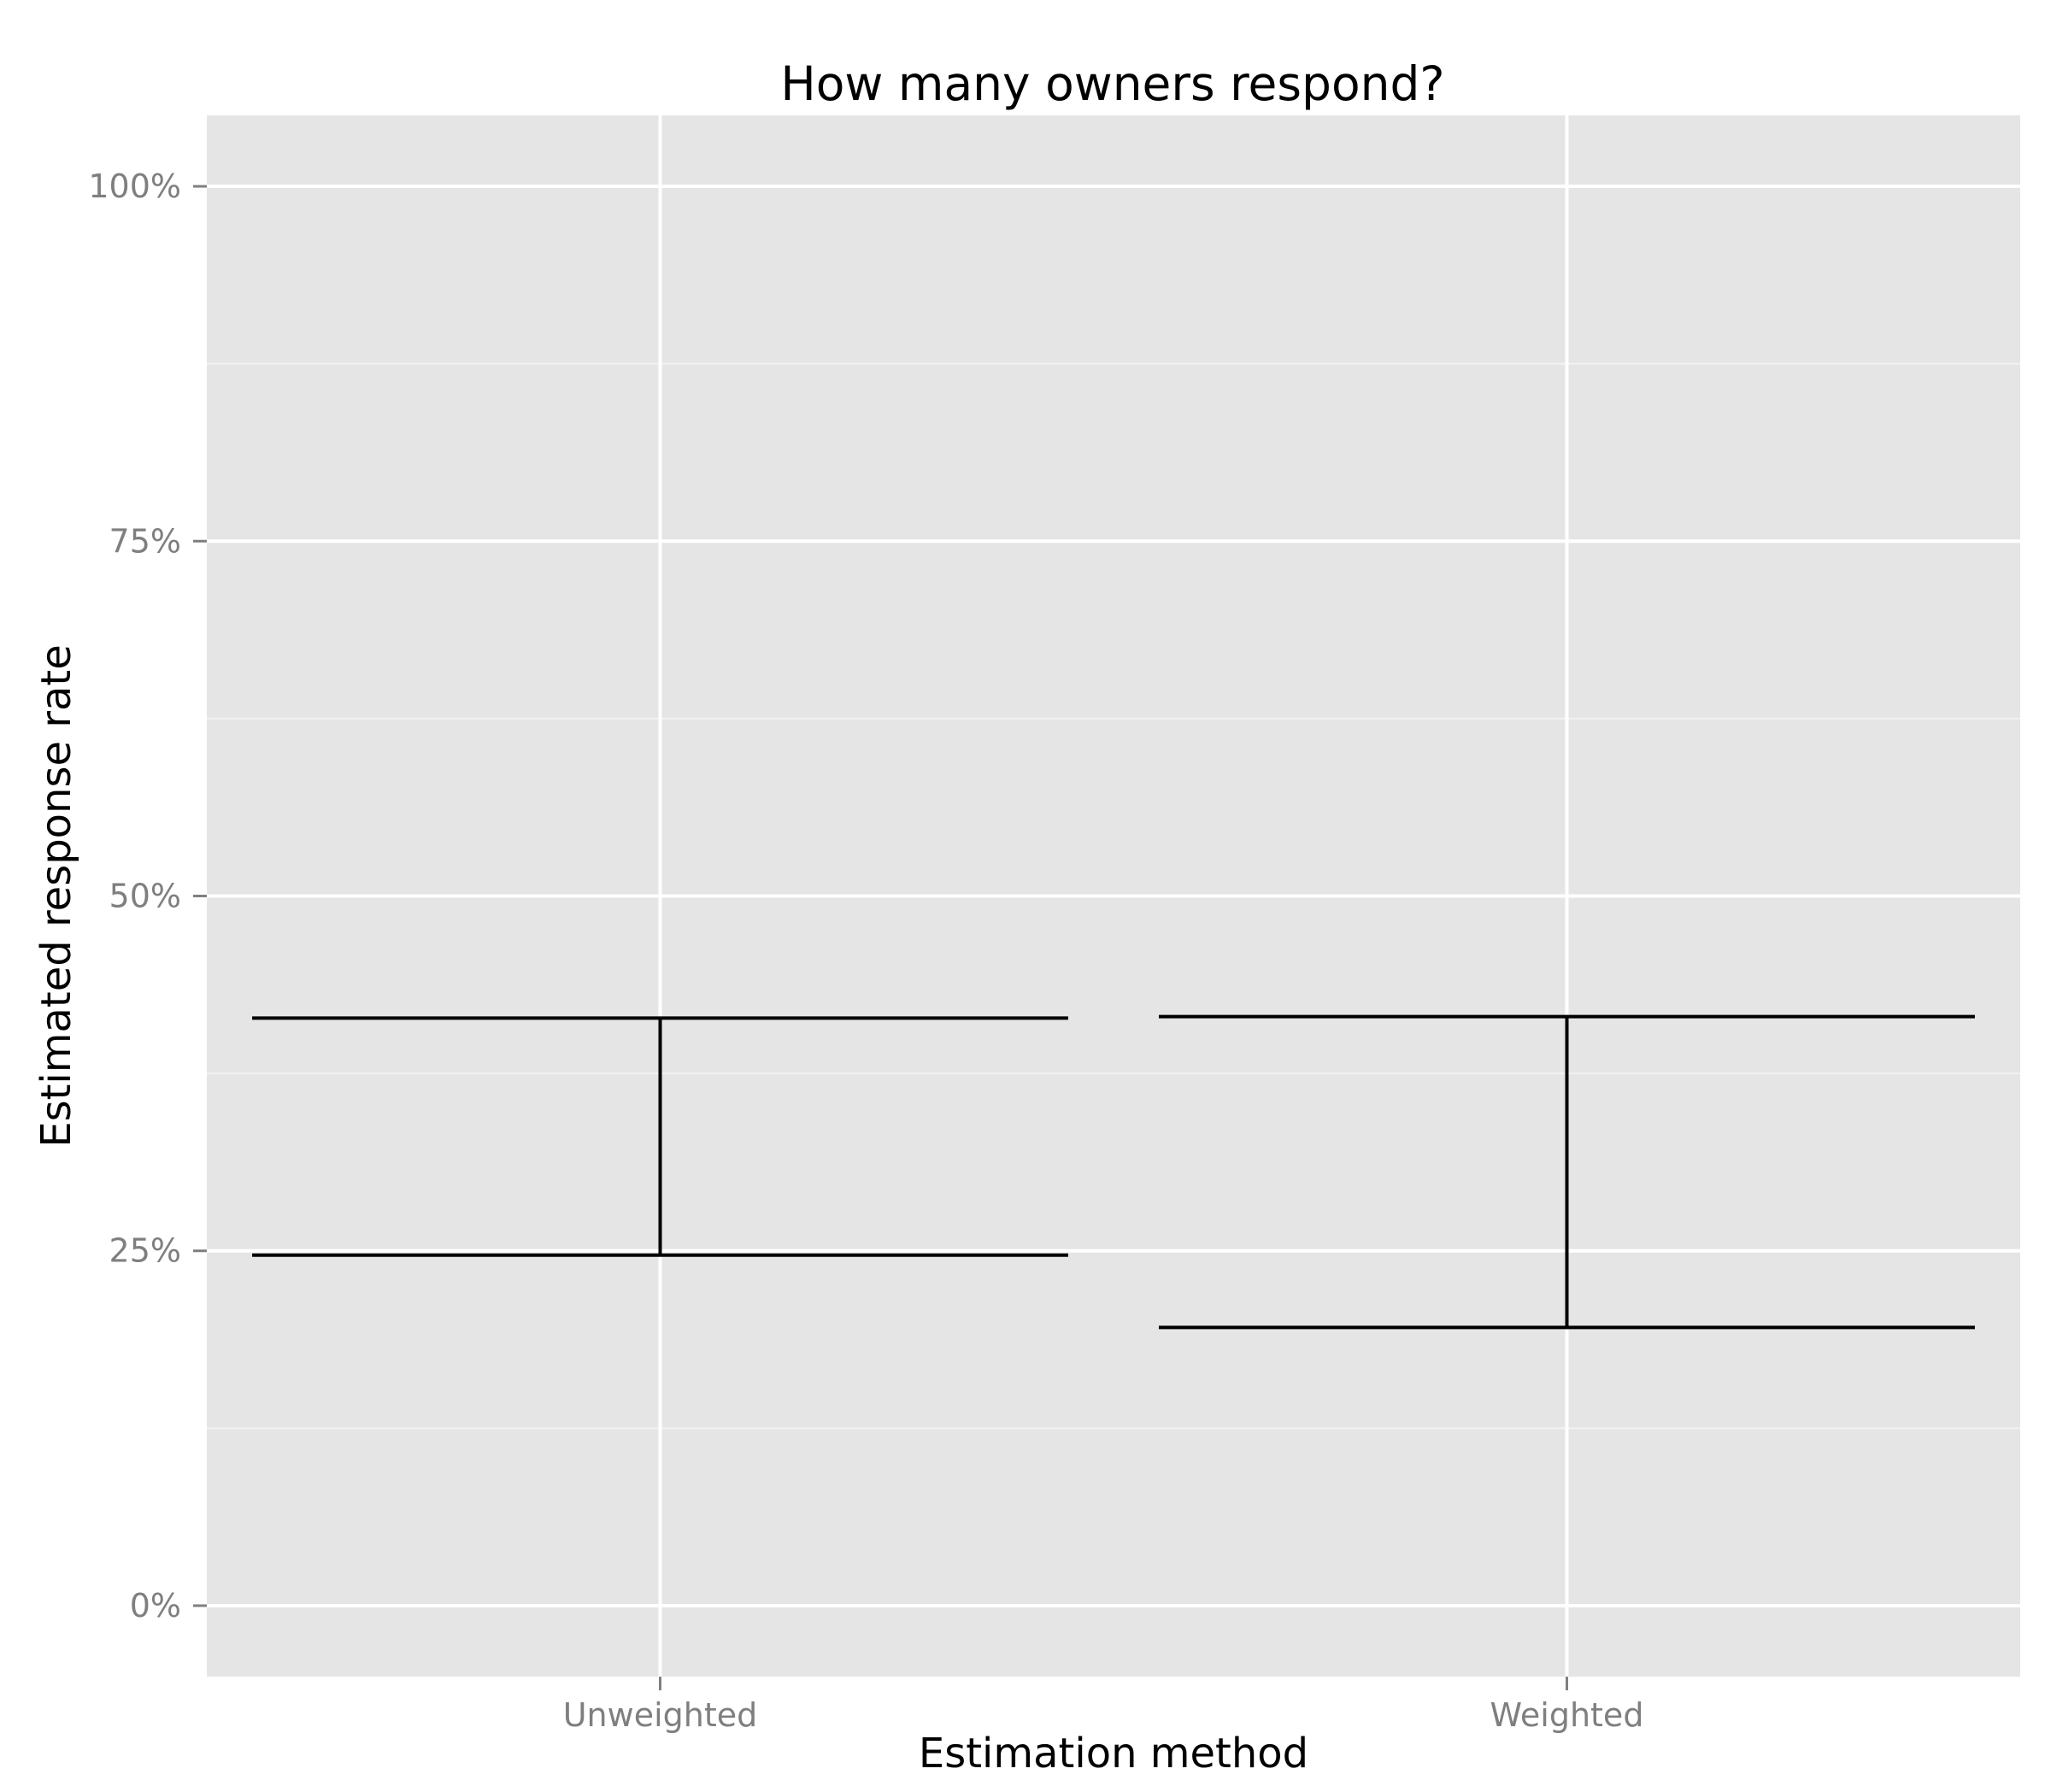  Describe the element at coordinates (134, 186) in the screenshot. I see `y-tick-label: 100%` at that location.